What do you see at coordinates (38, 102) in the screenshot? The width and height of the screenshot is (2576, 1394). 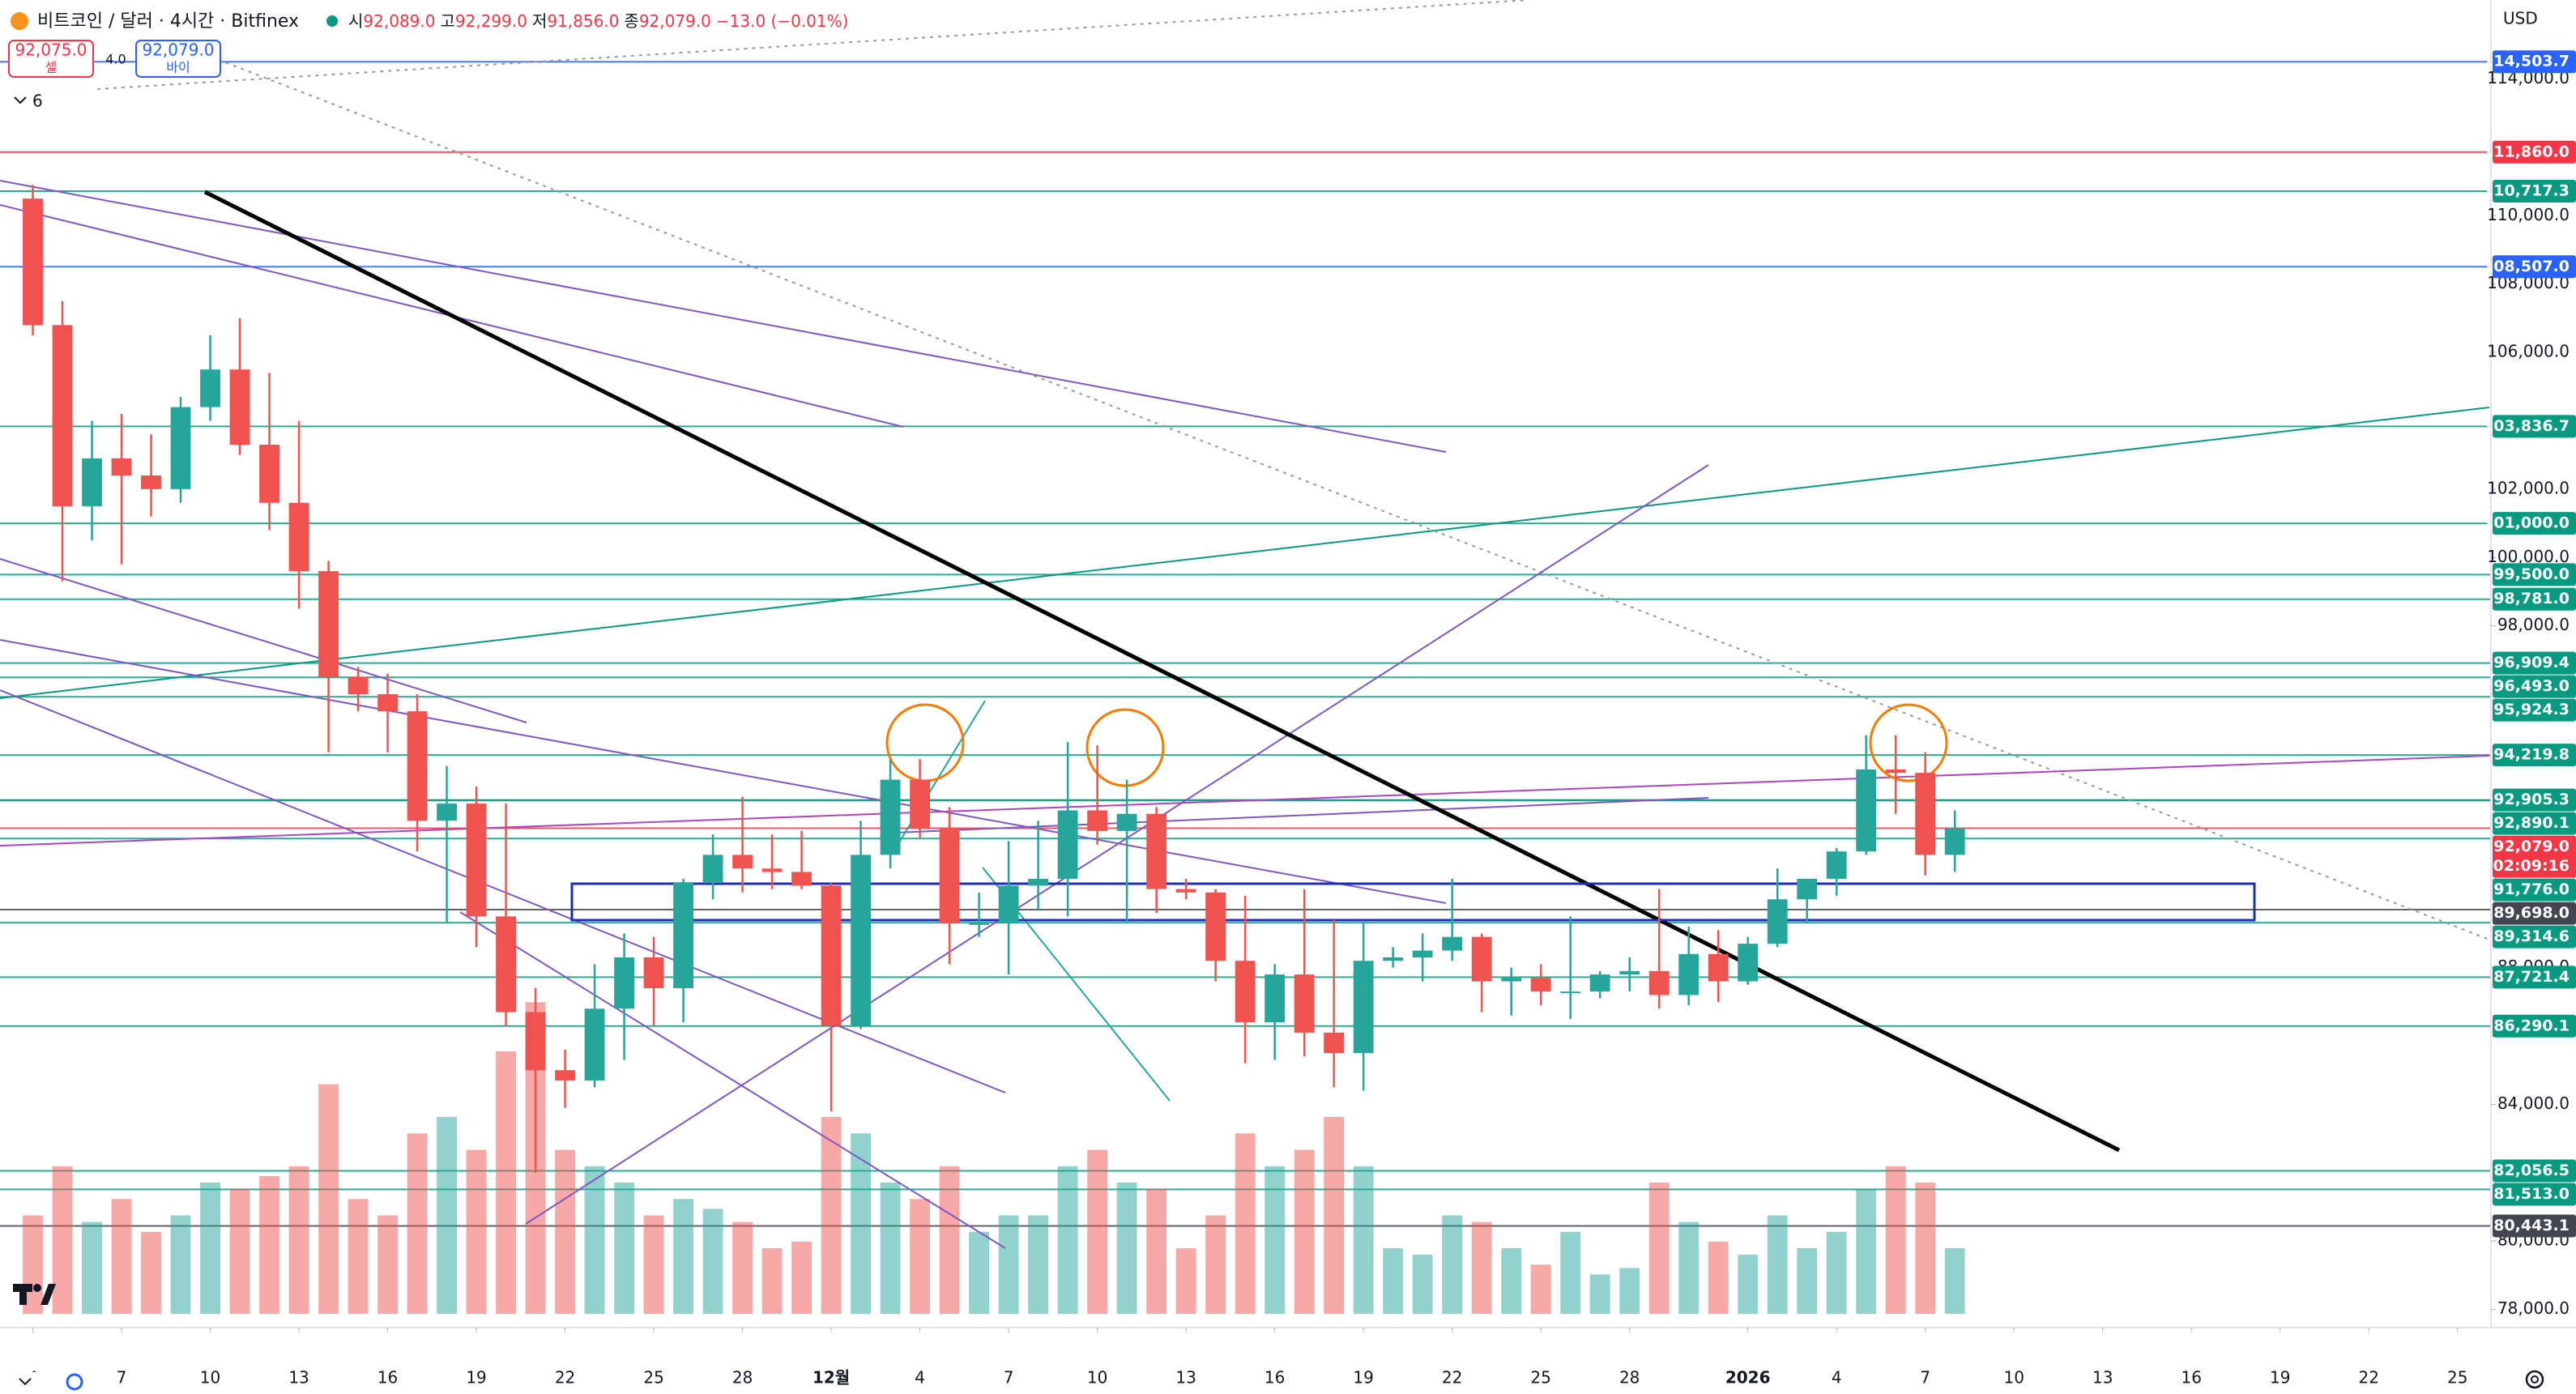 I see `indicator-count: 6` at bounding box center [38, 102].